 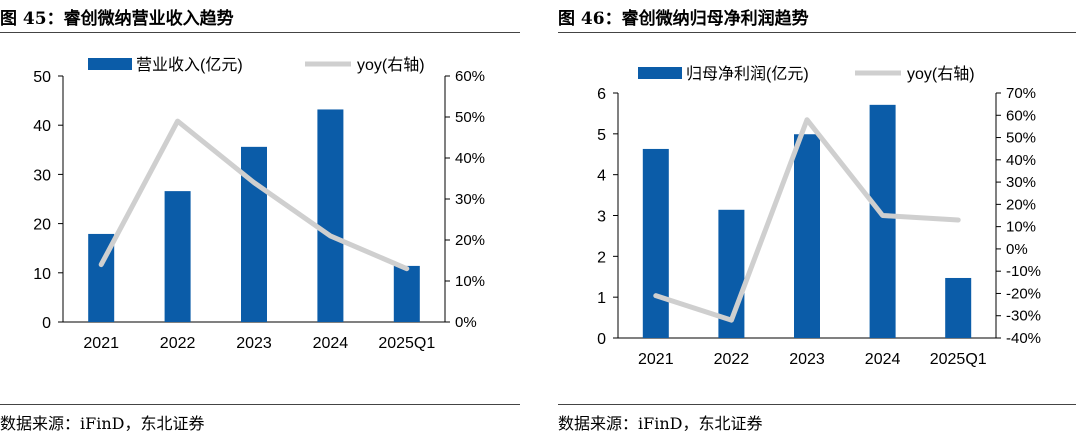 I want to click on left-tick-label: 10, so click(x=42, y=274).